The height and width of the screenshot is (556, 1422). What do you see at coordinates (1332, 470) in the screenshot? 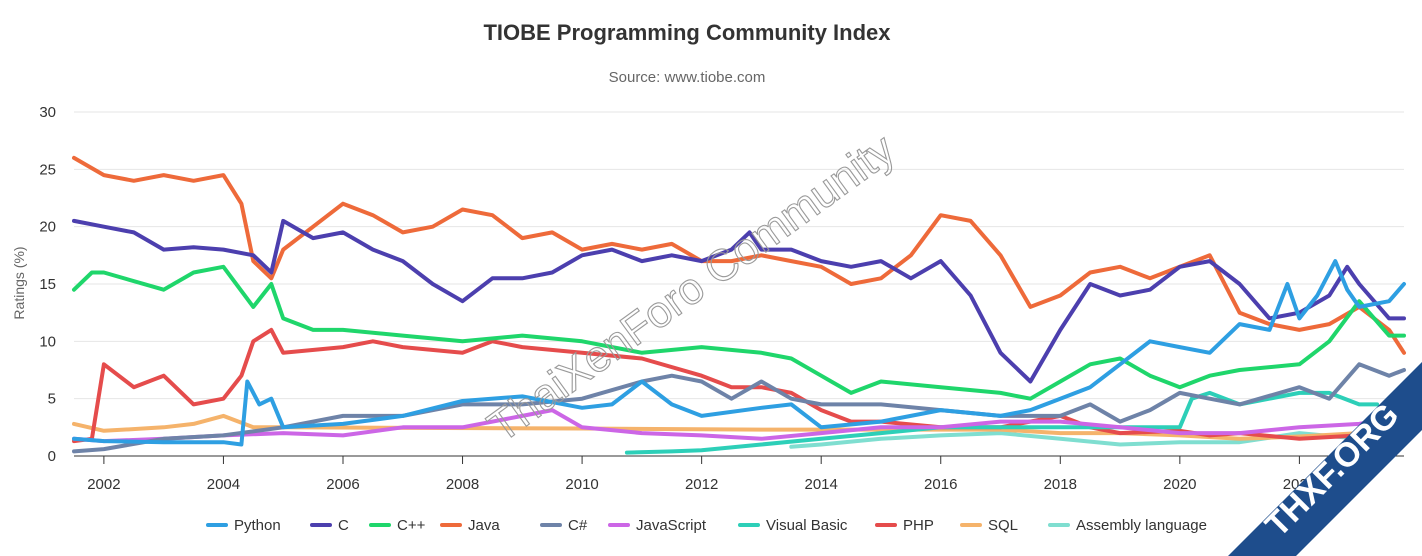
I see `badge-label: THXF.ORG` at bounding box center [1332, 470].